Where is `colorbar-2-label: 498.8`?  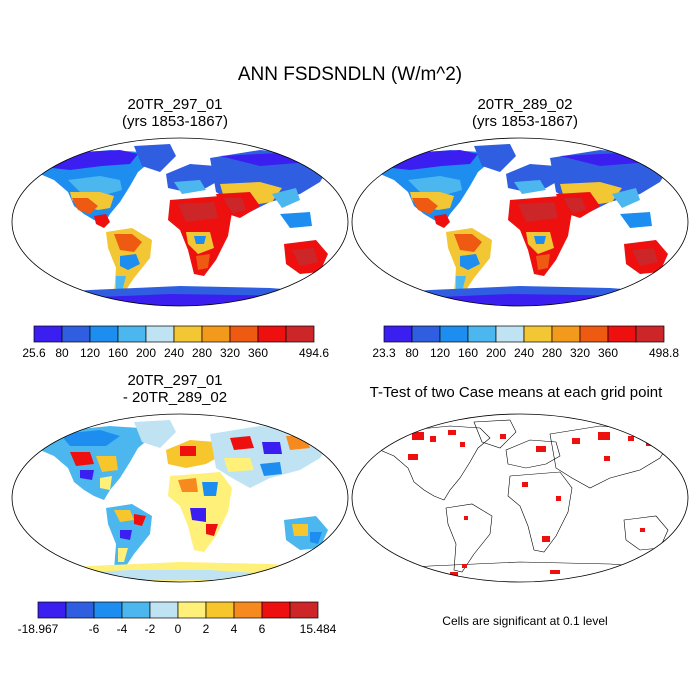 colorbar-2-label: 498.8 is located at coordinates (664, 353).